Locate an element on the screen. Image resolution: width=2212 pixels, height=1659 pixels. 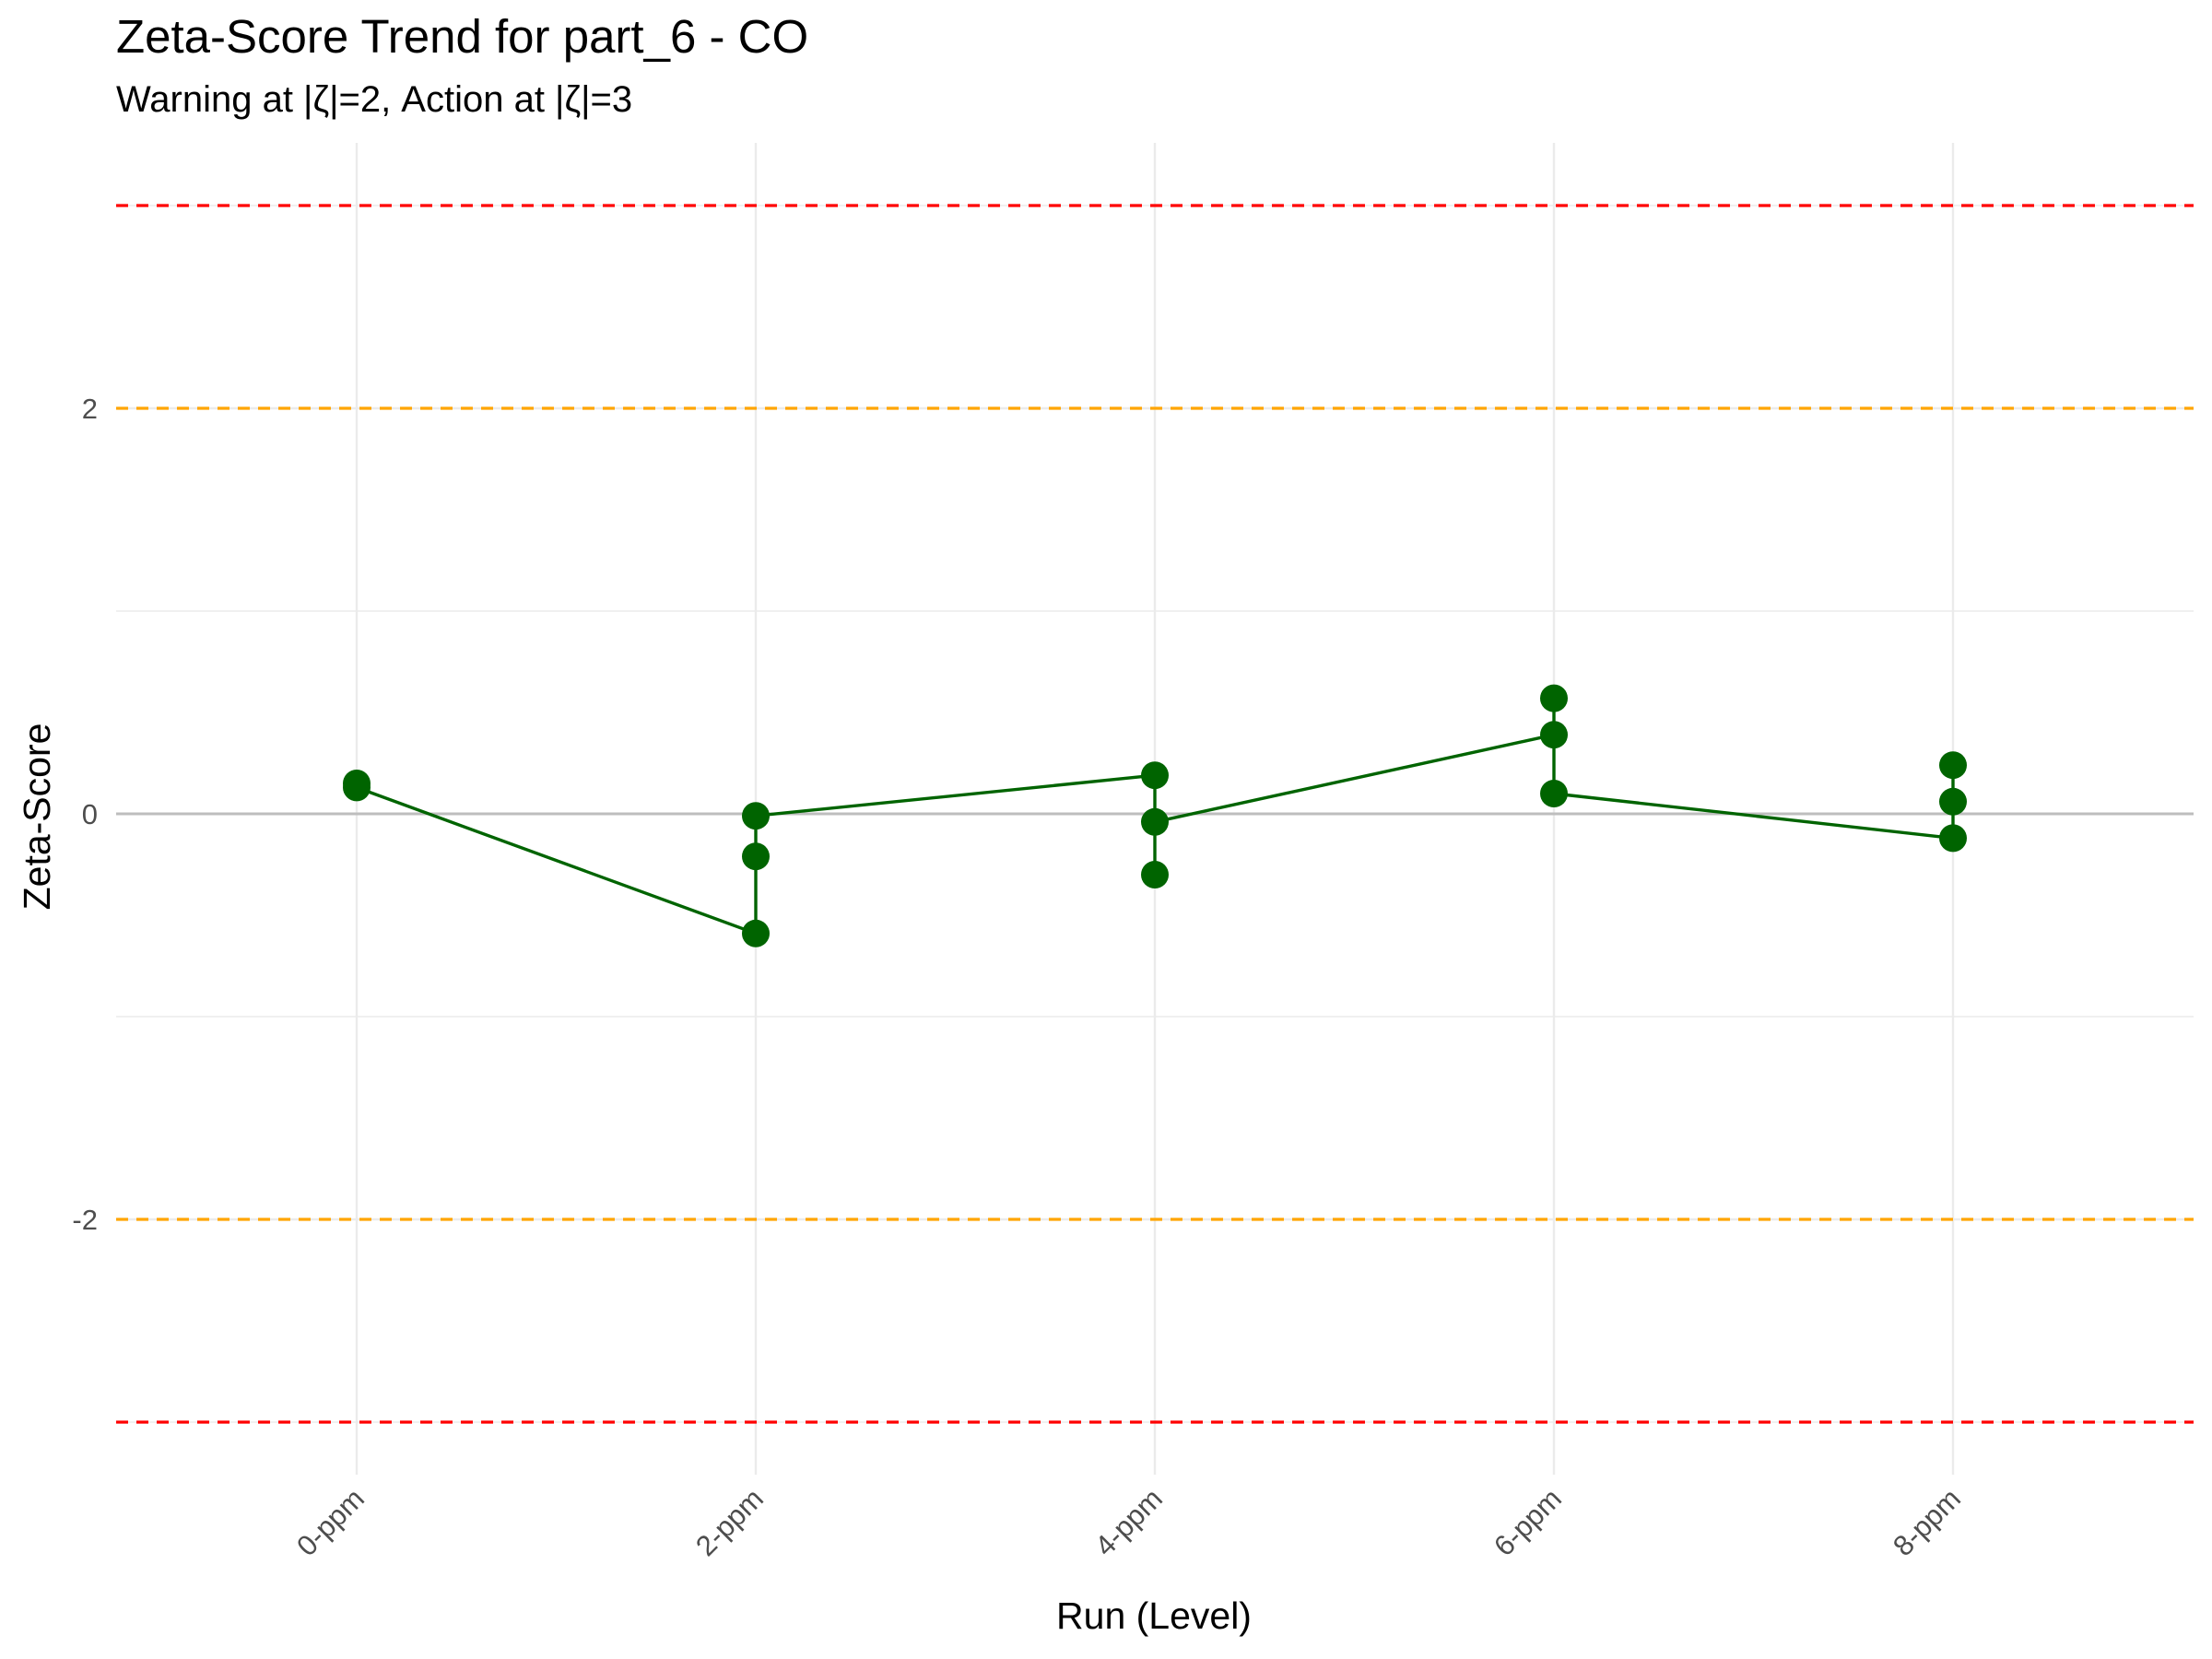
y-tick-label: 0 is located at coordinates (90, 814).